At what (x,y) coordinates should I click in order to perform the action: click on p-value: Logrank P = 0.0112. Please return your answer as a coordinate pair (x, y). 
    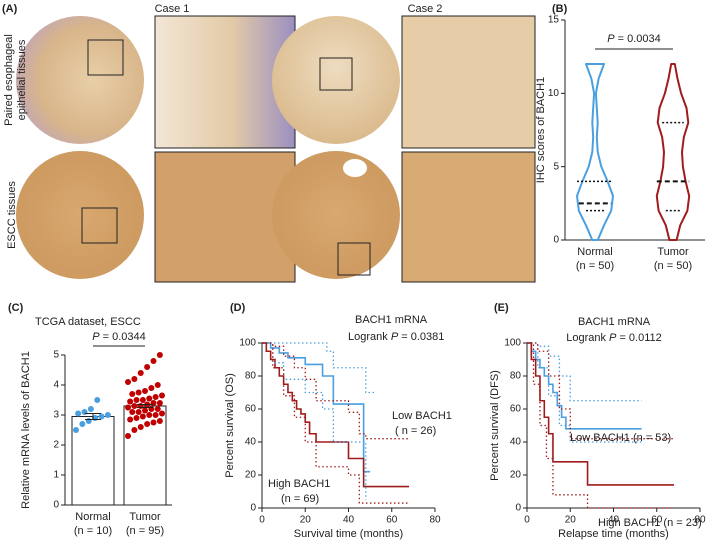
    Looking at the image, I should click on (614, 338).